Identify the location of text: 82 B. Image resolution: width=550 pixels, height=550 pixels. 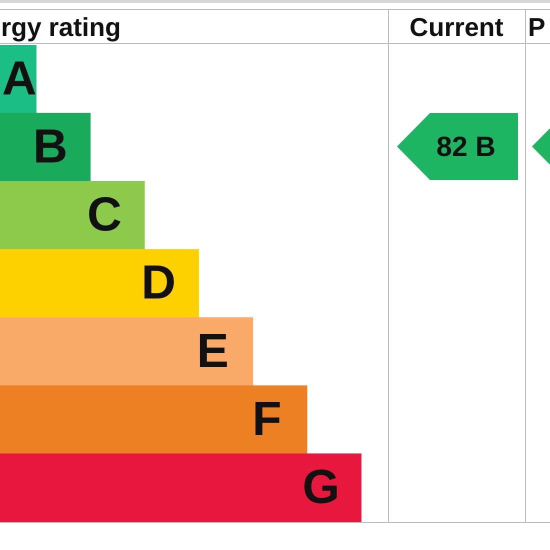
(466, 147).